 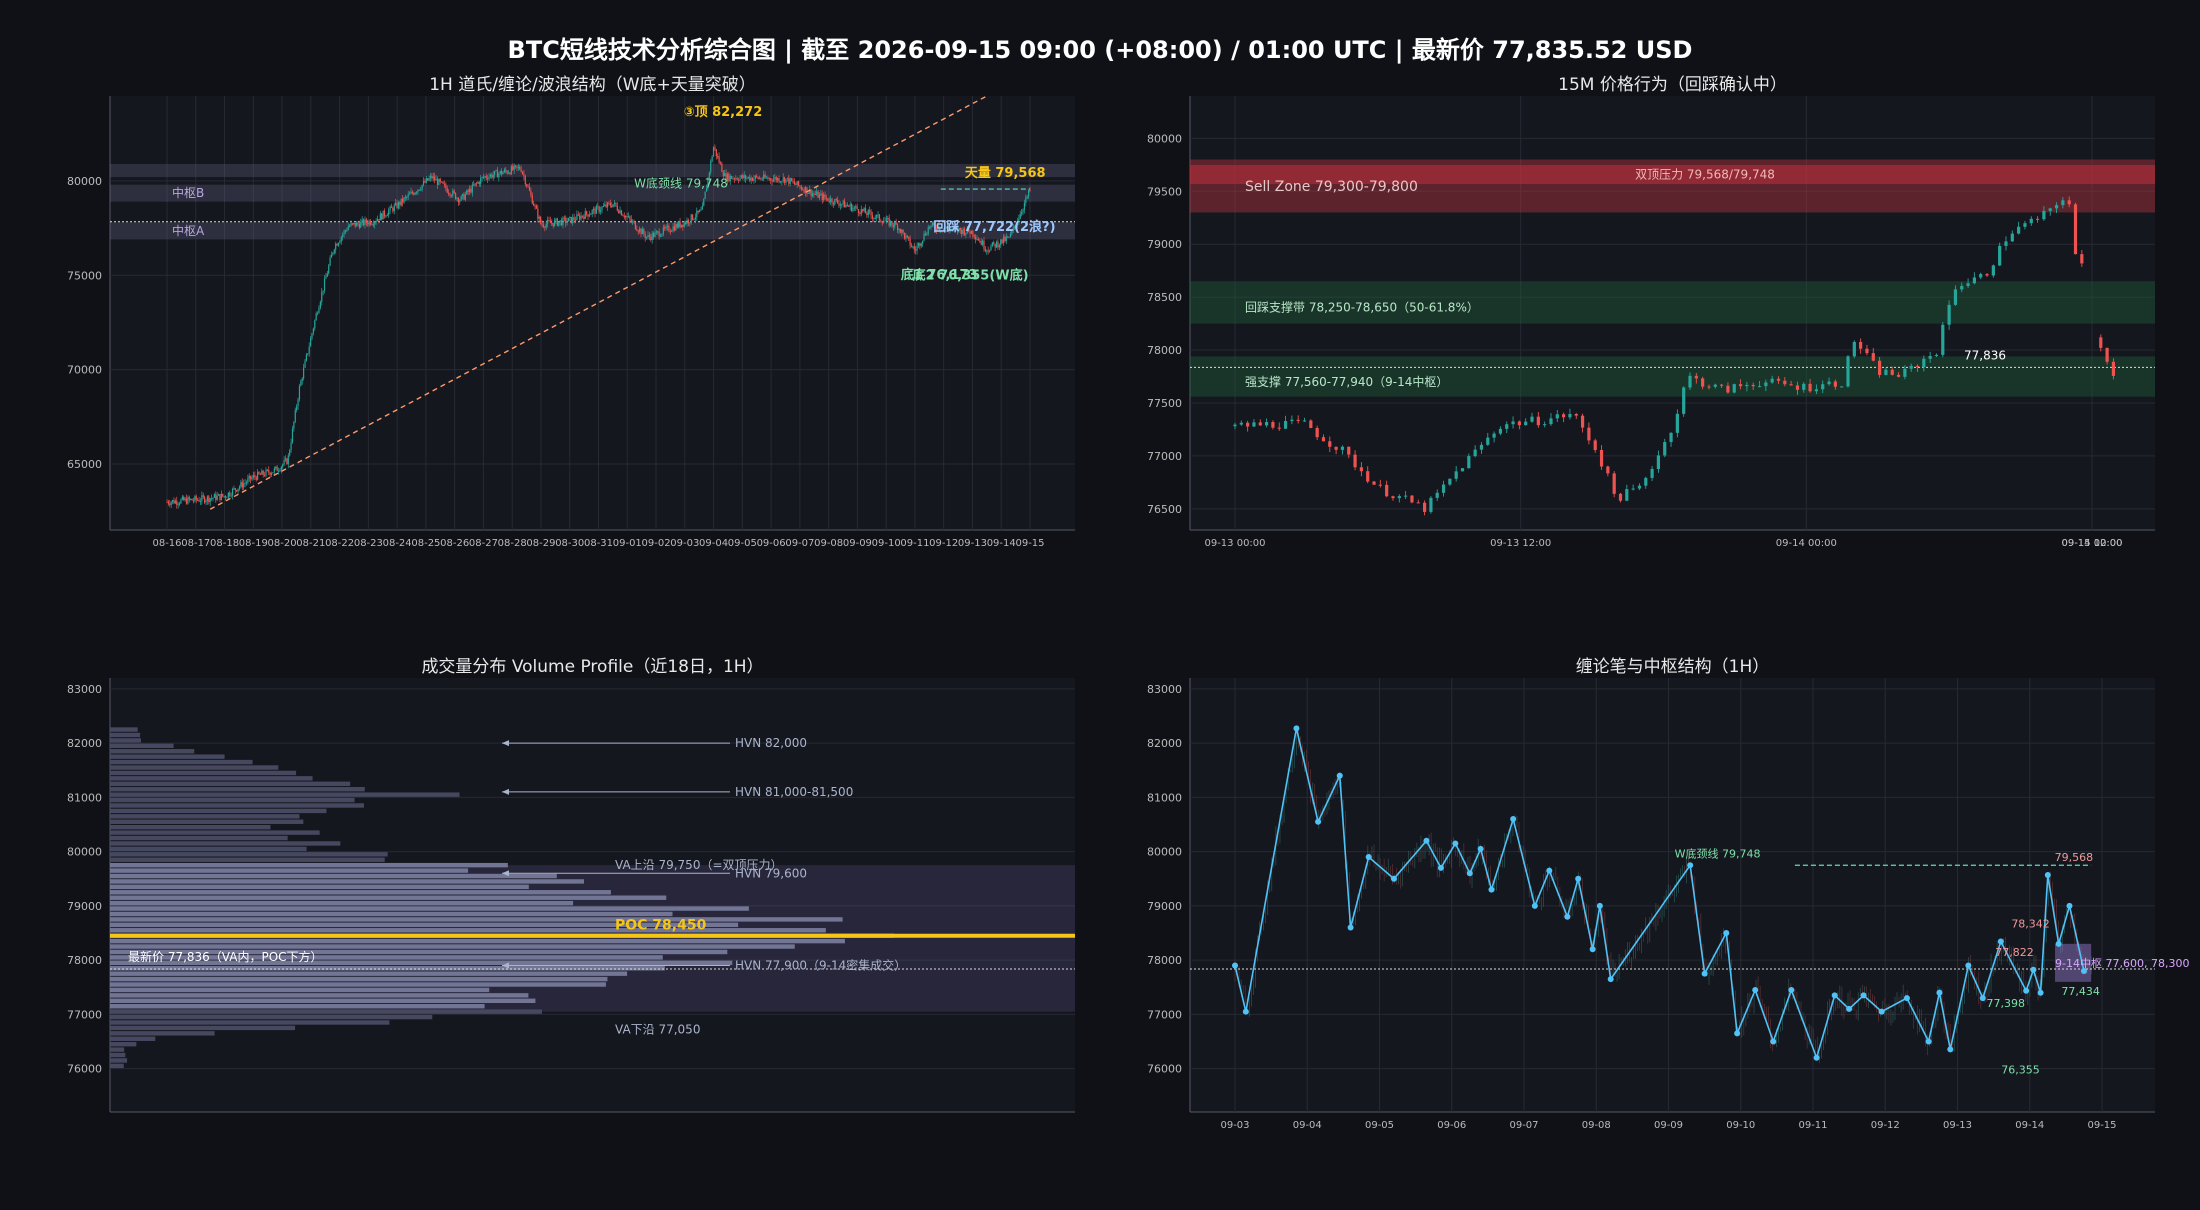 What do you see at coordinates (84, 960) in the screenshot?
I see `p3-y-tick-label: 78000` at bounding box center [84, 960].